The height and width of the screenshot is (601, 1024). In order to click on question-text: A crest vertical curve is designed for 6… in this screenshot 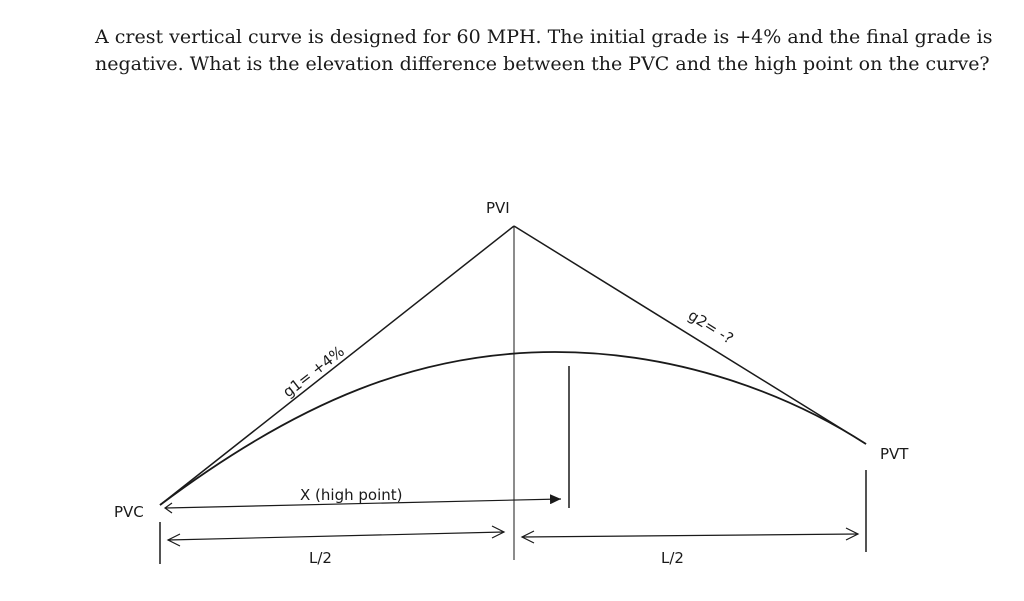, I will do `click(544, 51)`.